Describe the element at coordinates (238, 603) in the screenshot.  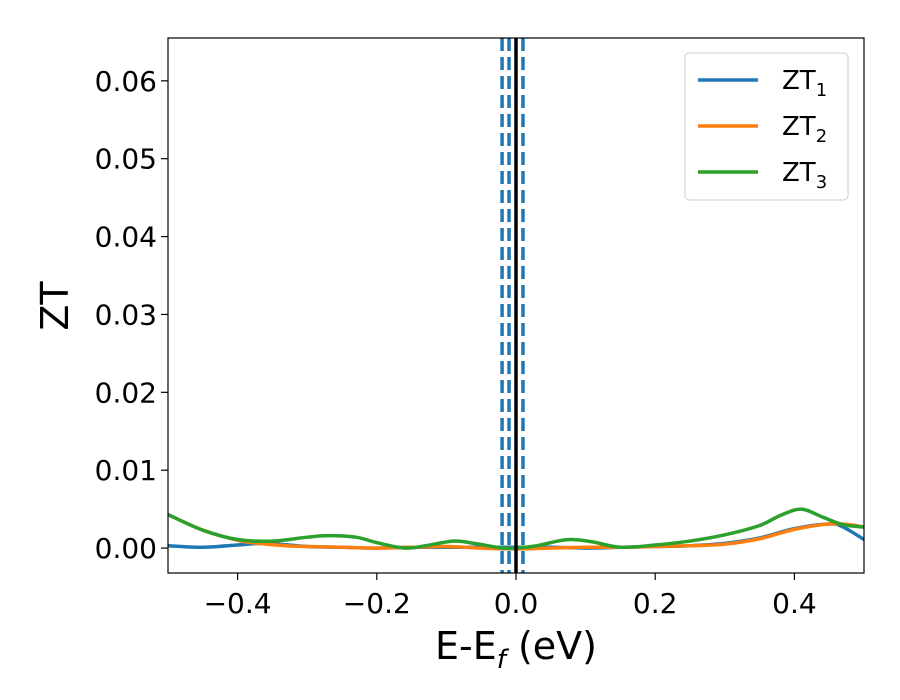
I see `x-tick-label: −0.4` at that location.